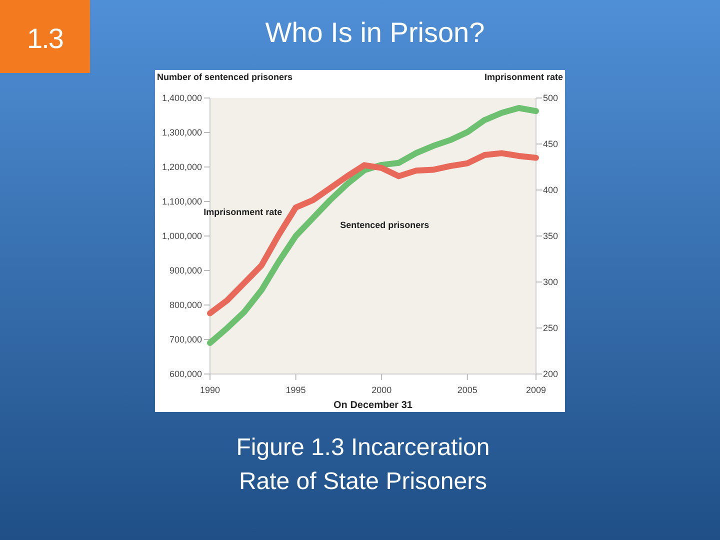  I want to click on y2-tick-label: 200, so click(550, 374).